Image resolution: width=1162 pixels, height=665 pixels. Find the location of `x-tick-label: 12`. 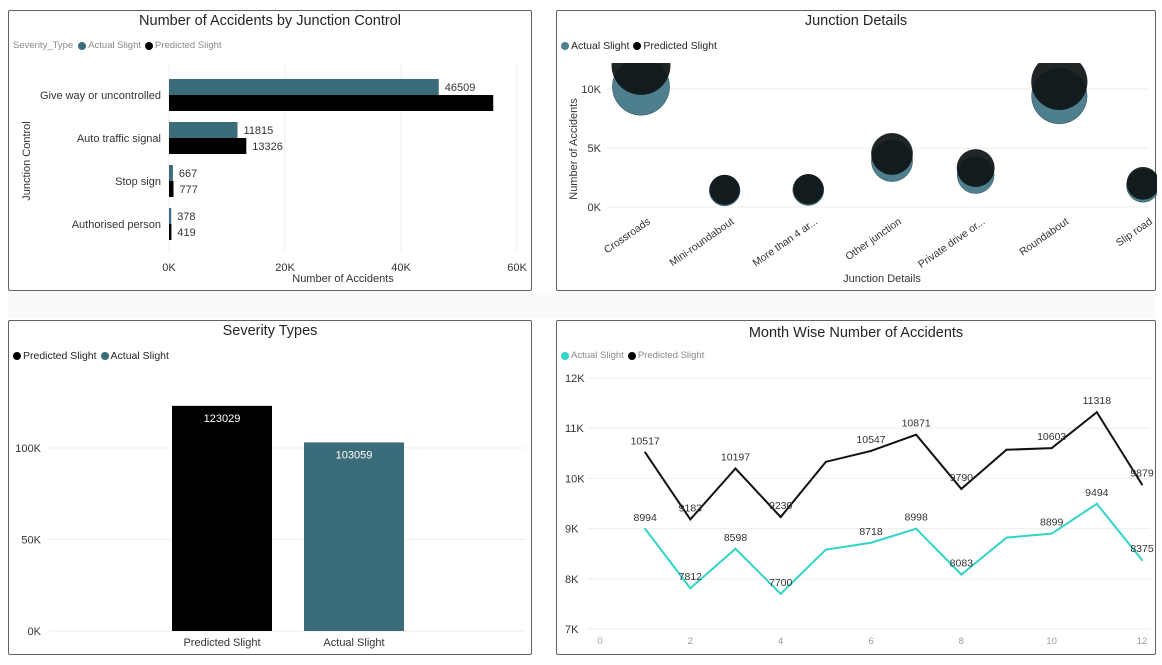

x-tick-label: 12 is located at coordinates (1142, 641).